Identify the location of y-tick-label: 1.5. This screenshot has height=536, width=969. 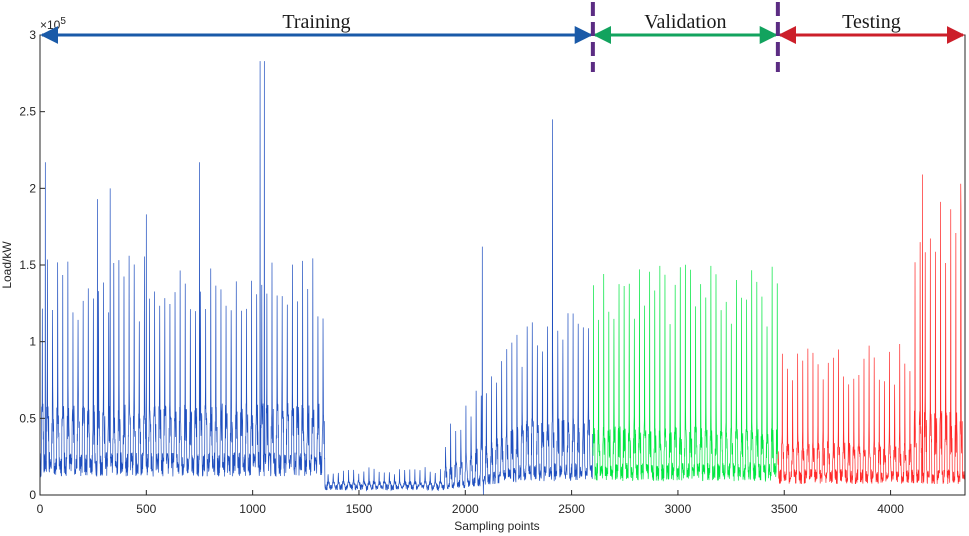
(27, 265).